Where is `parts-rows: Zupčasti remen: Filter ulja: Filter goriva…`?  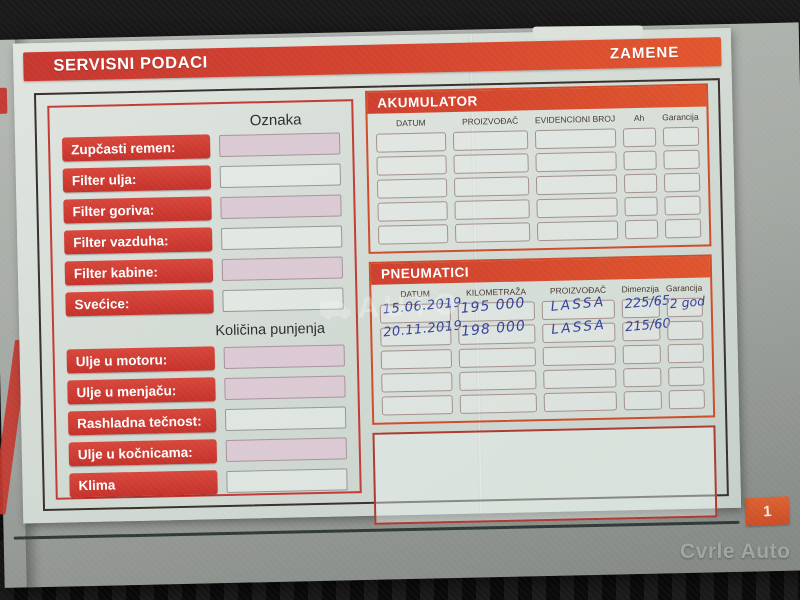 parts-rows: Zupčasti remen: Filter ulja: Filter goriva… is located at coordinates (202, 224).